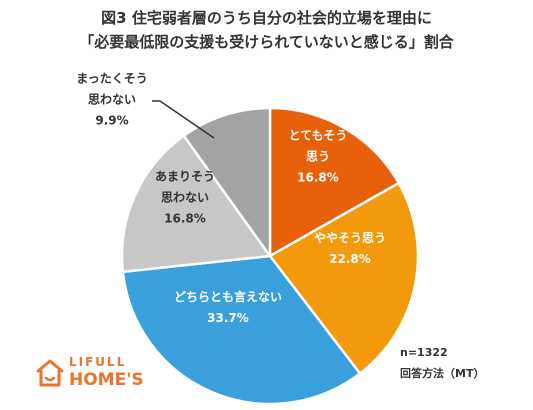 This screenshot has height=410, width=533. I want to click on sample-size: n=1322, so click(424, 352).